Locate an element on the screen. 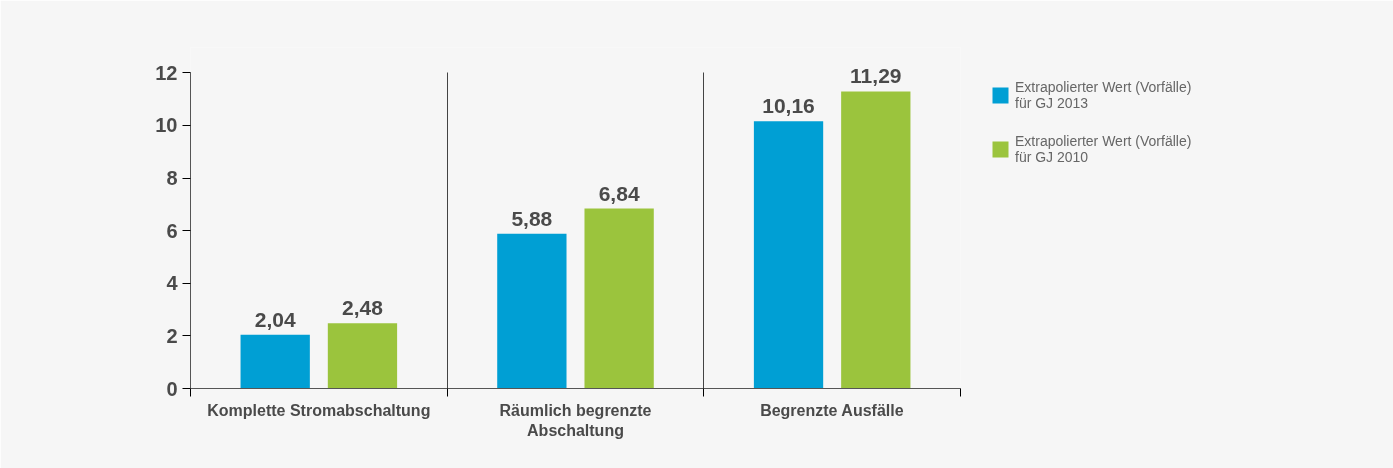 This screenshot has height=468, width=1393. y-tick-label: 2 is located at coordinates (172, 335).